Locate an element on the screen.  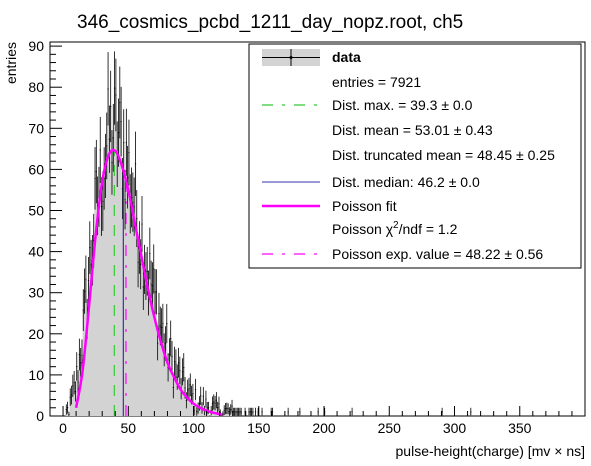
legend-poisson-chi2-sup: 2 is located at coordinates (396, 225).